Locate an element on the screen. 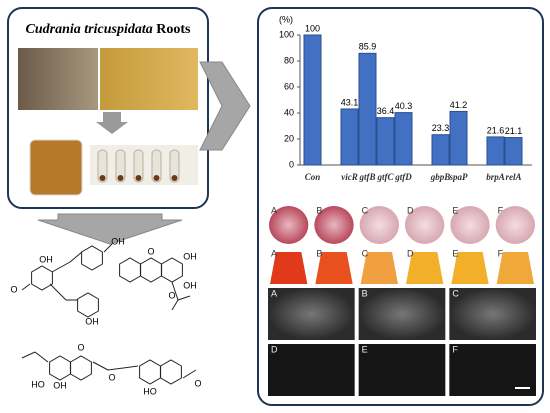  photo-jar is located at coordinates (56, 167).